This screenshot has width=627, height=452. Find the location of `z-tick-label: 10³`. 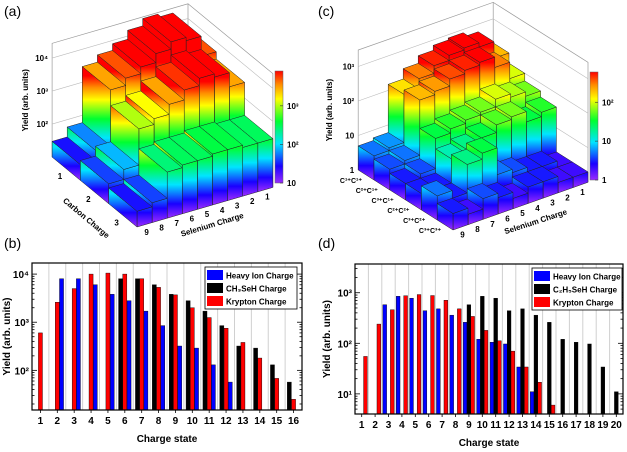

z-tick-label: 10³ is located at coordinates (43, 91).